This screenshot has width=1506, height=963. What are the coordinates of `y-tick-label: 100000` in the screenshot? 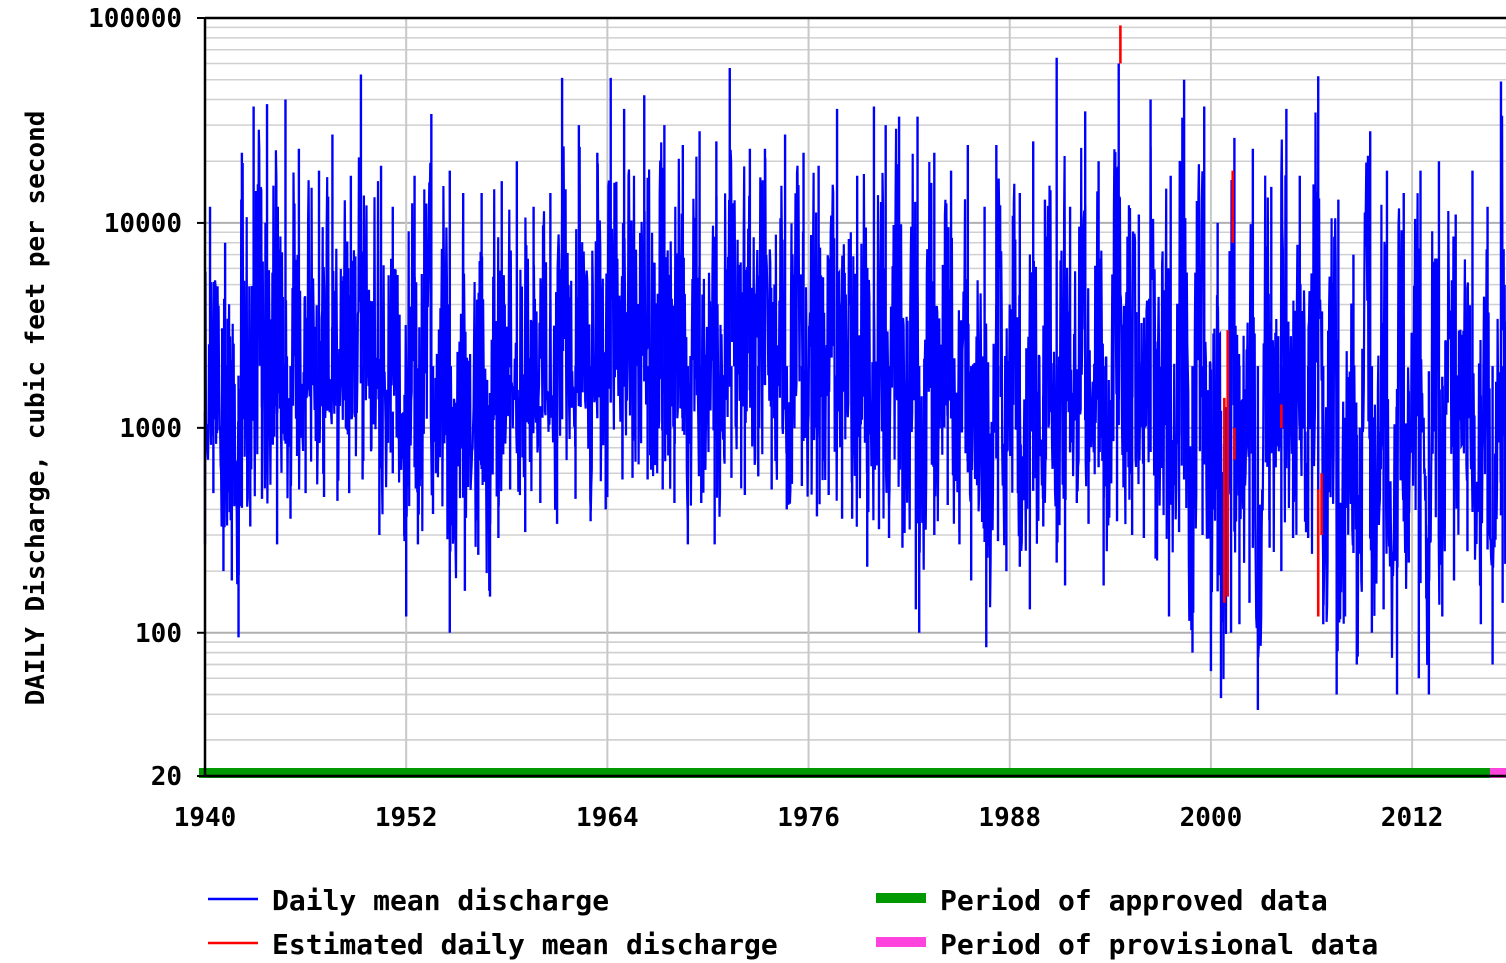 It's located at (135, 19).